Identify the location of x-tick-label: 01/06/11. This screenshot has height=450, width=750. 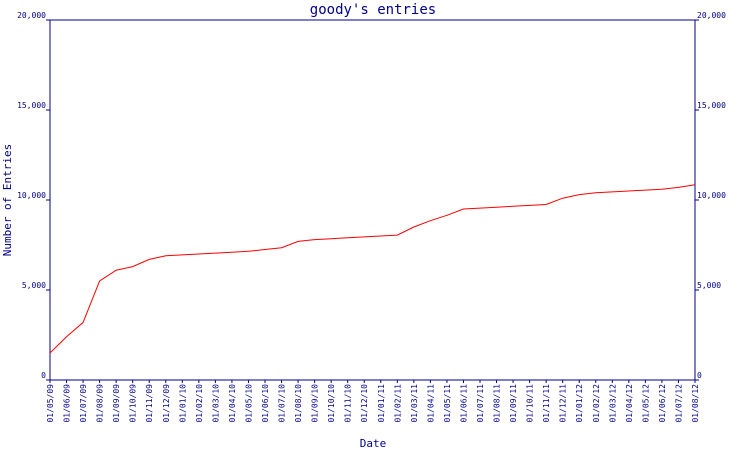
(463, 403).